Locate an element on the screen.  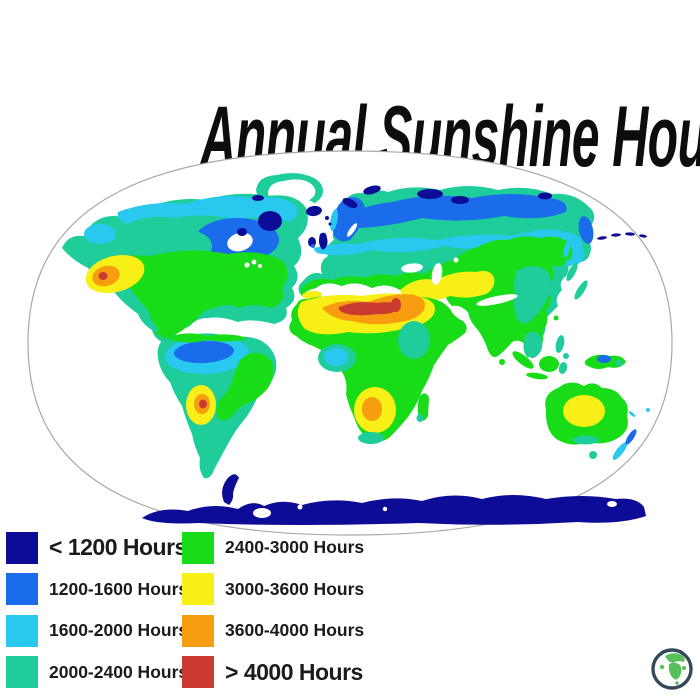
legend-item: 2400-3000 Hours is located at coordinates (273, 547).